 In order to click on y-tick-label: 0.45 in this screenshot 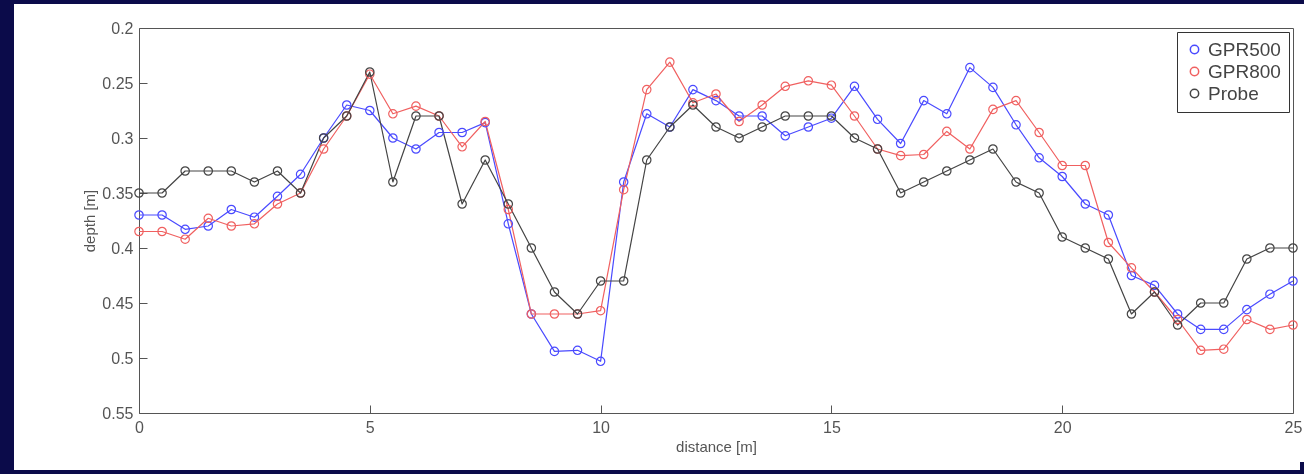, I will do `click(118, 303)`.